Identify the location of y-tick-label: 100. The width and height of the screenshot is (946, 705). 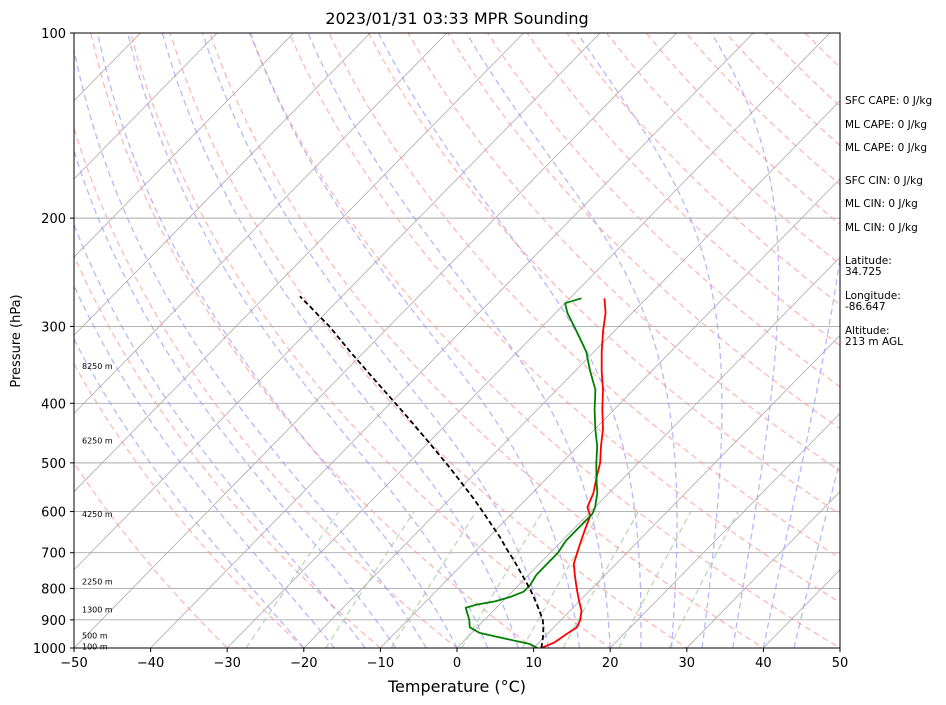
(53, 34).